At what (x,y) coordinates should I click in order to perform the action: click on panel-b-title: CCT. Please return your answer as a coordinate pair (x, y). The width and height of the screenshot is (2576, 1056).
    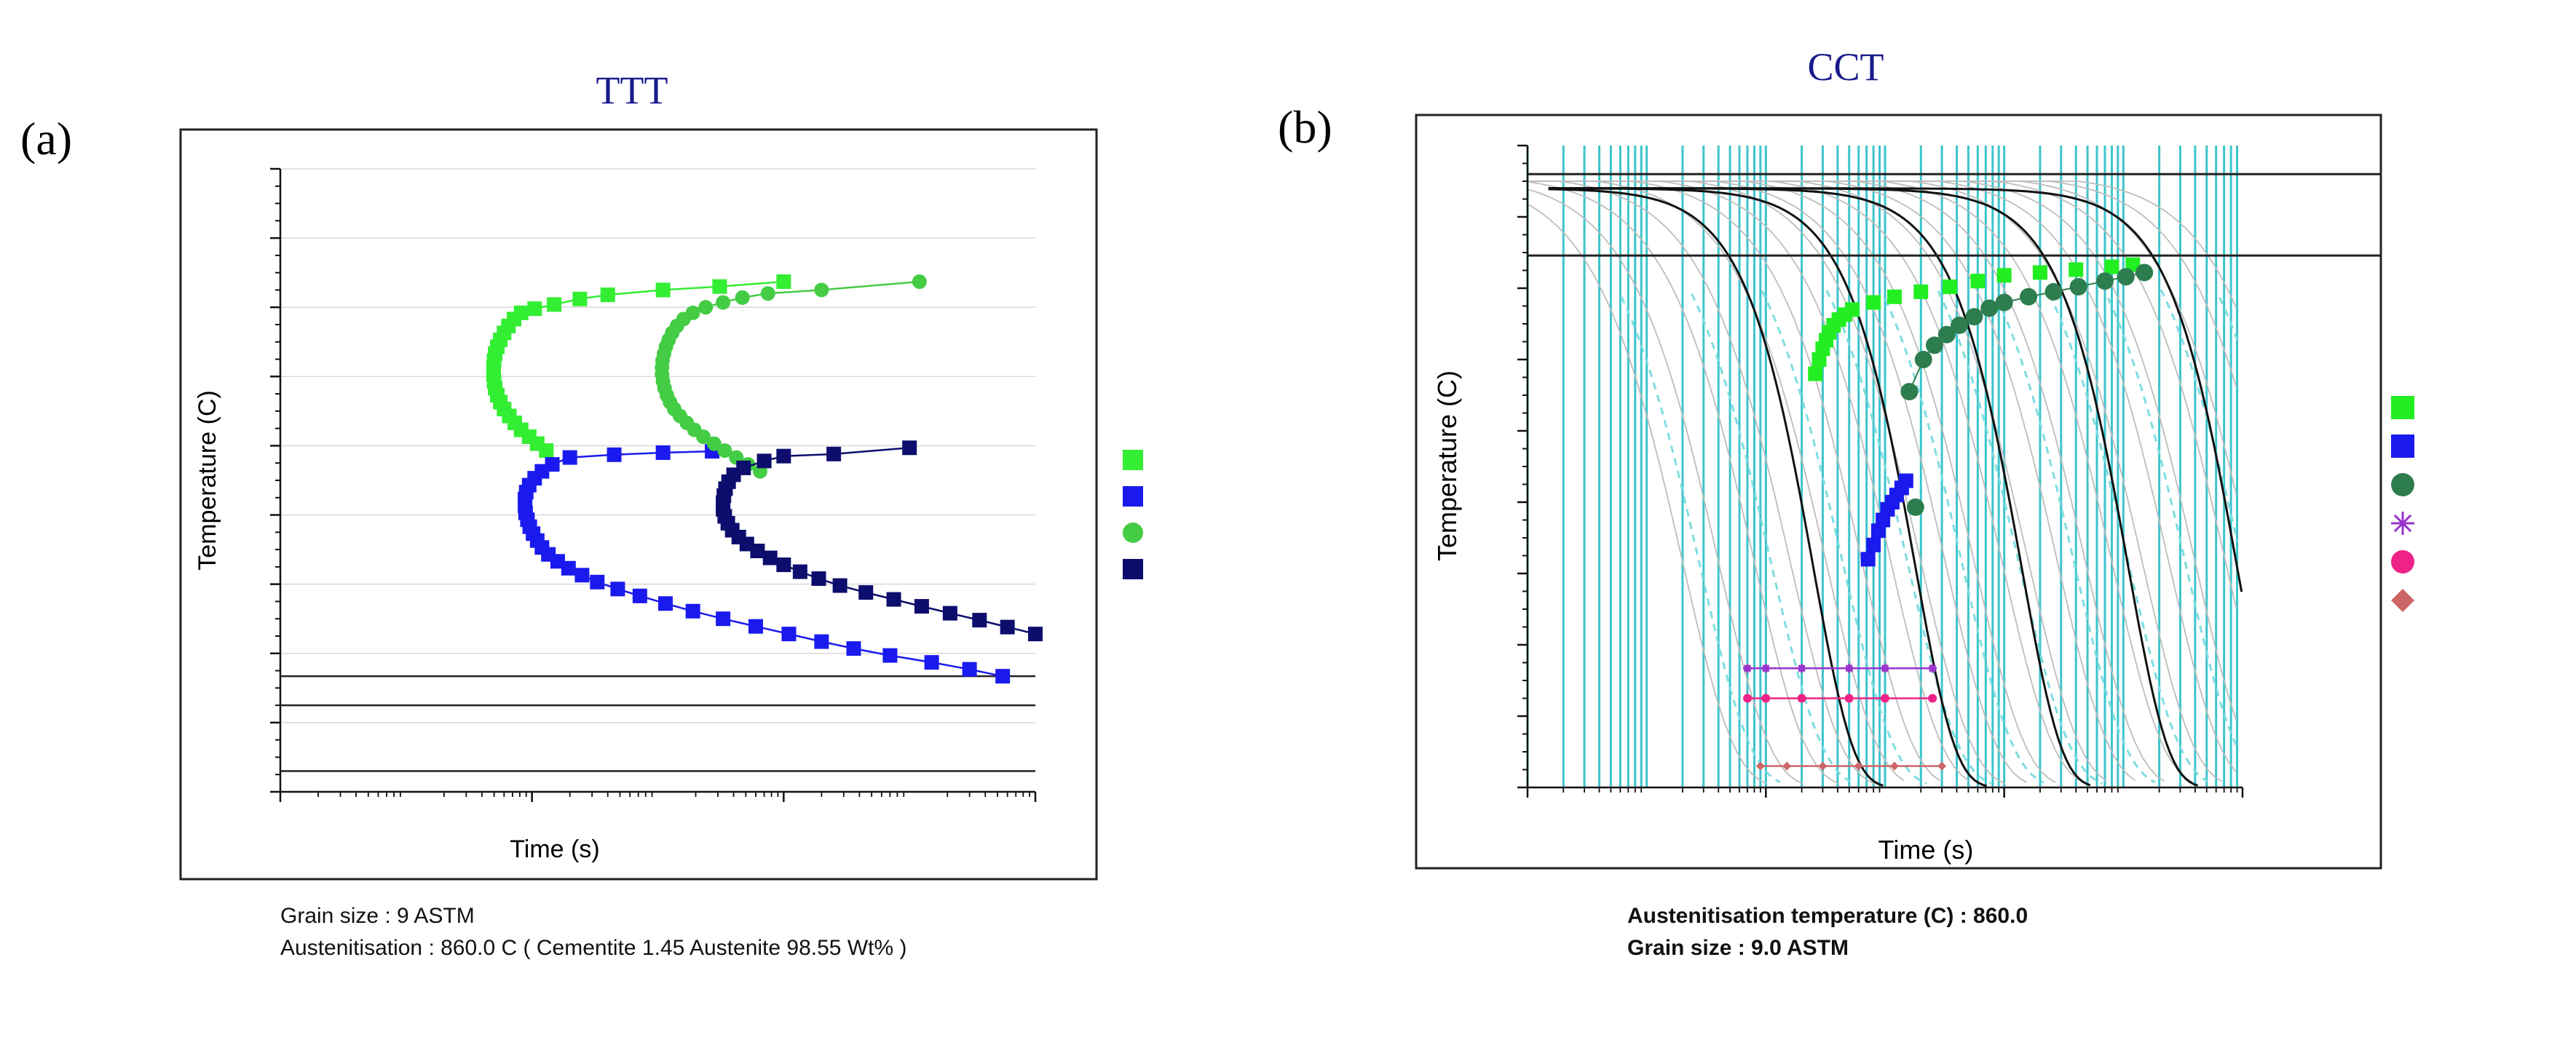
    Looking at the image, I should click on (1845, 67).